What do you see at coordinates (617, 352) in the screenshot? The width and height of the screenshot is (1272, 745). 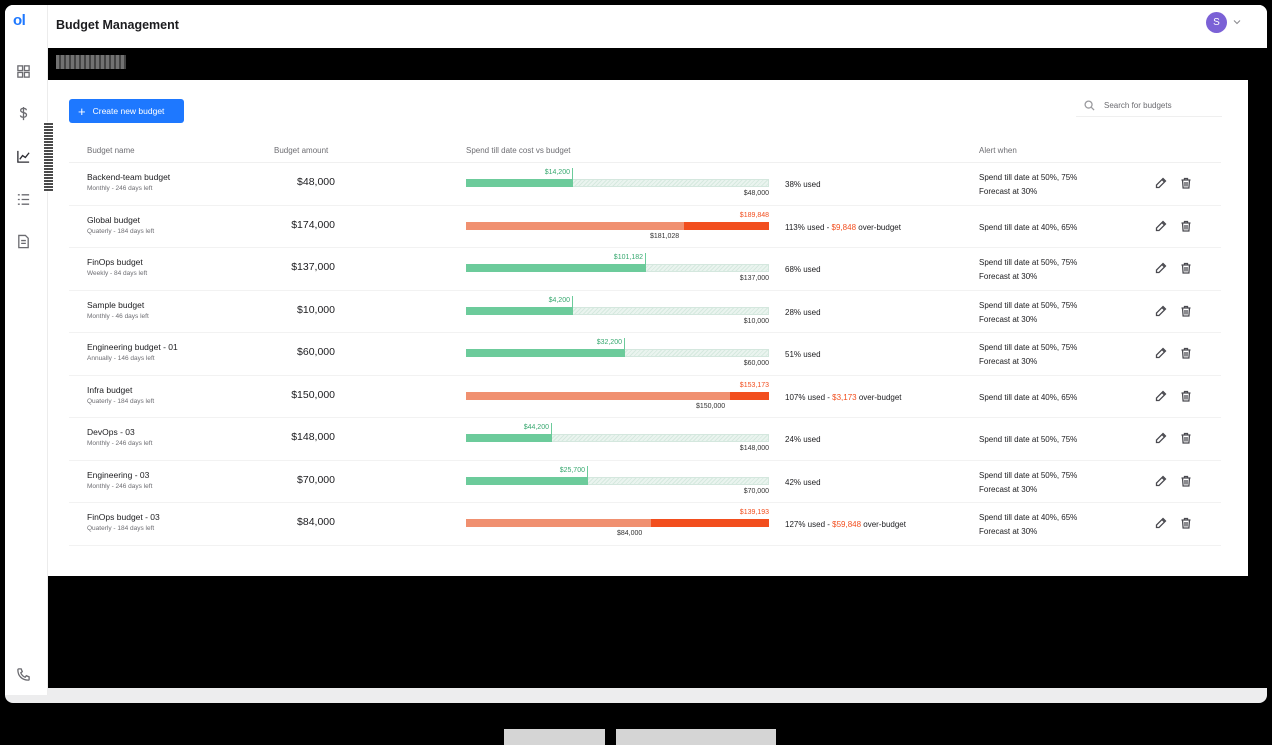 I see `spend-vs-budget-bar: $32,200 $60,000` at bounding box center [617, 352].